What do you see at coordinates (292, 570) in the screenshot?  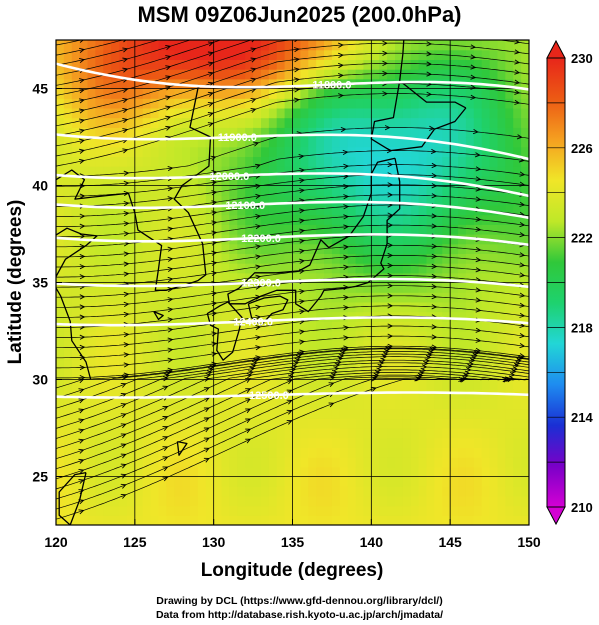 I see `x-axis-label: Longitude (degrees)` at bounding box center [292, 570].